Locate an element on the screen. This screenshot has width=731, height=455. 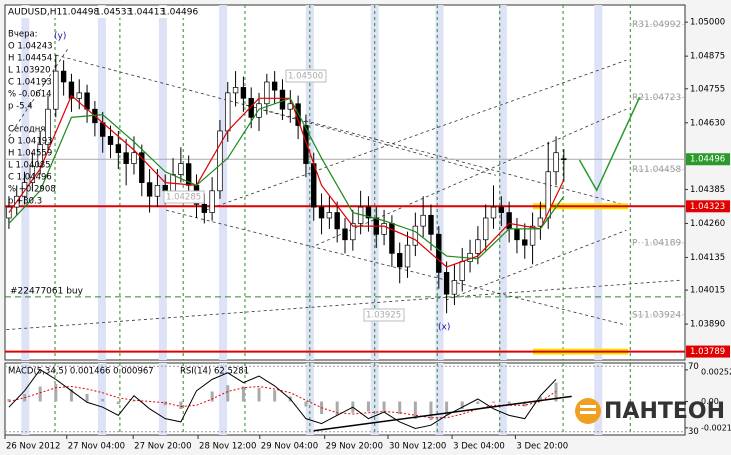
pivot-value: 1.04189 is located at coordinates (662, 243).